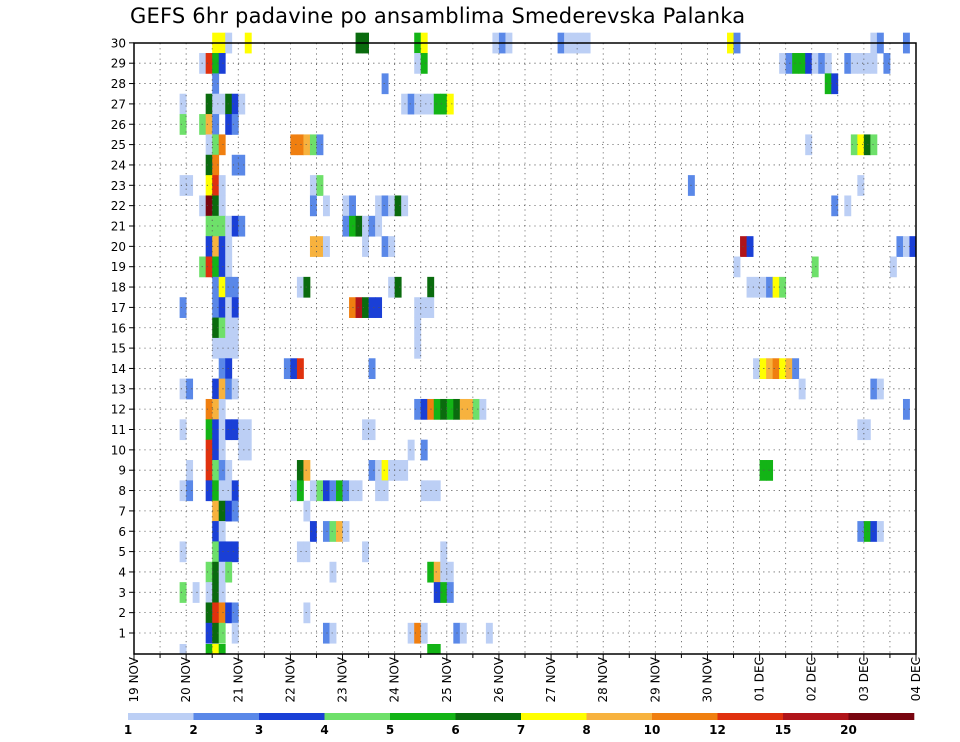  I want to click on y-tick-label: 20, so click(118, 247).